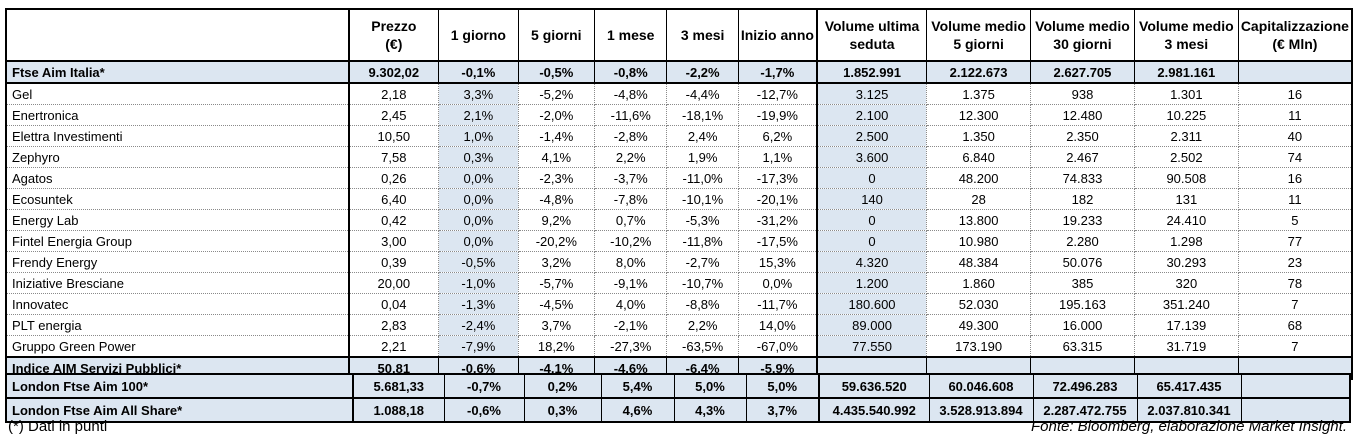 This screenshot has width=1353, height=437. Describe the element at coordinates (979, 199) in the screenshot. I see `value-cell: 28` at that location.